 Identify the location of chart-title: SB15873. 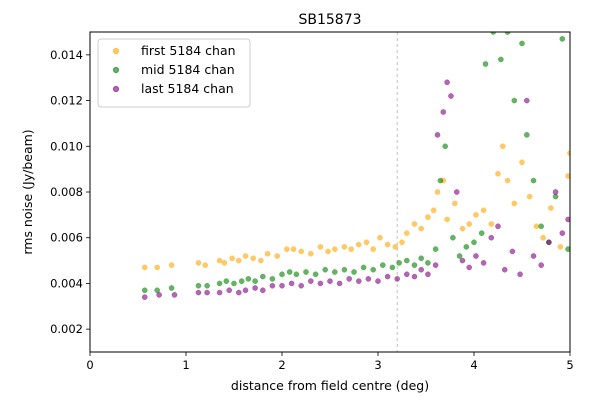
(329, 20).